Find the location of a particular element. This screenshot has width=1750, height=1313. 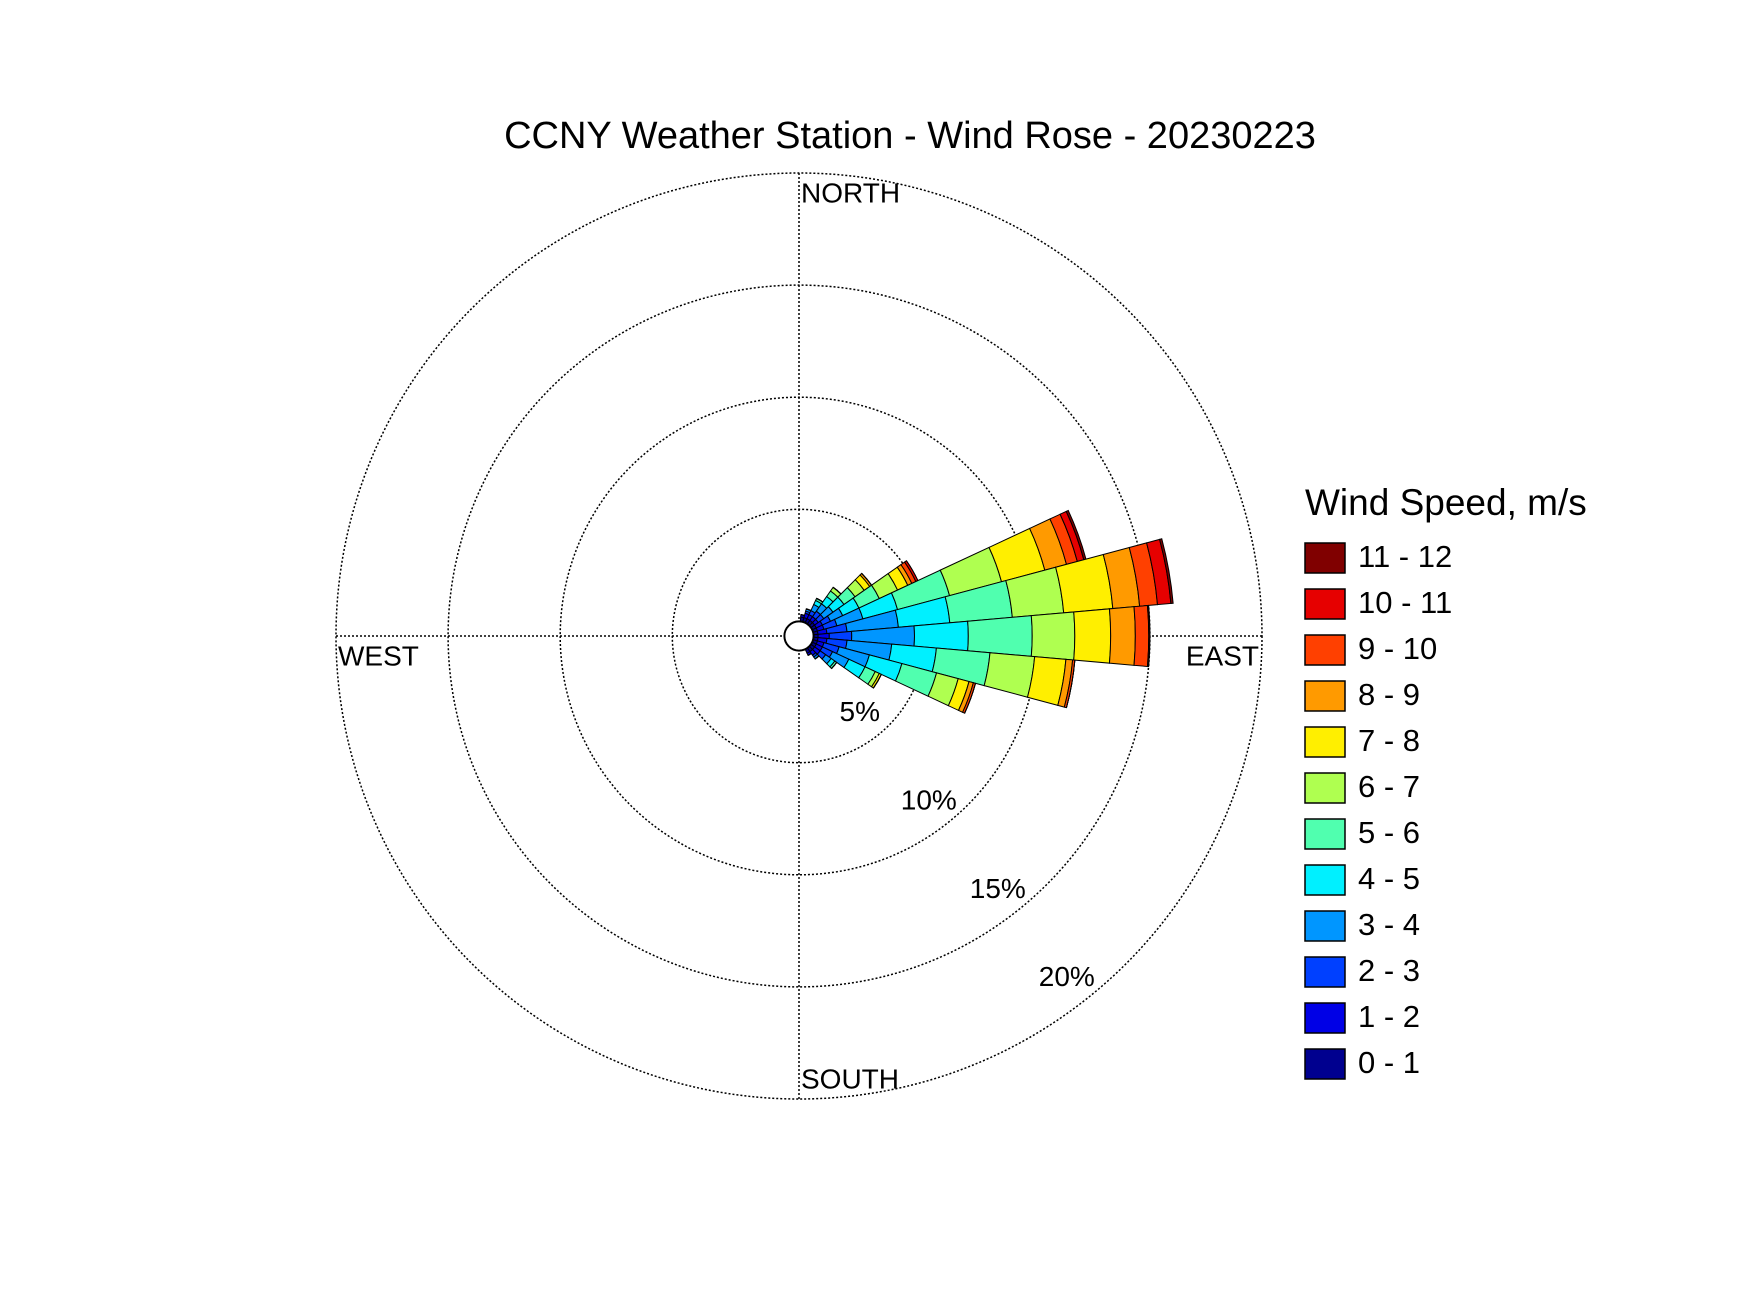

ring-label: 15% is located at coordinates (998, 888).